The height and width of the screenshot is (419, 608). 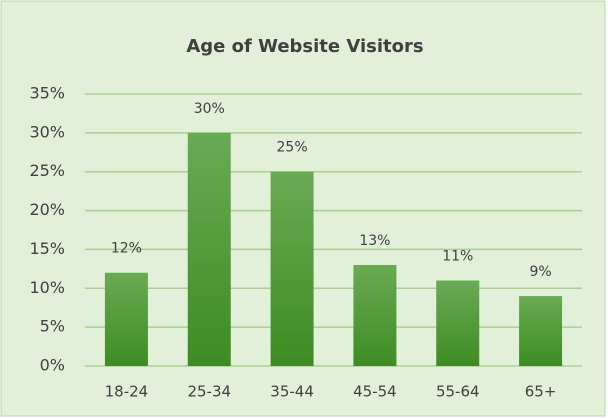 I want to click on x-tick-label: 65+, so click(x=541, y=392).